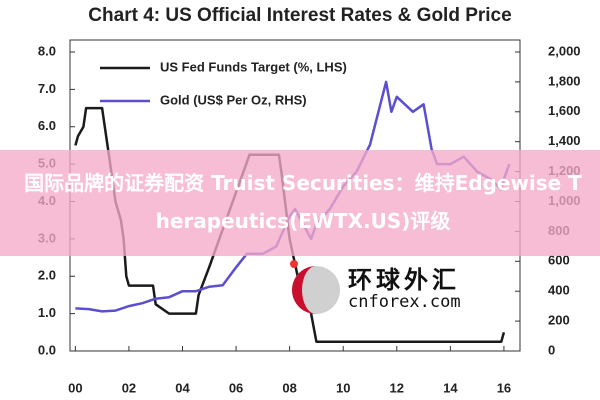  I want to click on x-tick-label: 10, so click(343, 387).